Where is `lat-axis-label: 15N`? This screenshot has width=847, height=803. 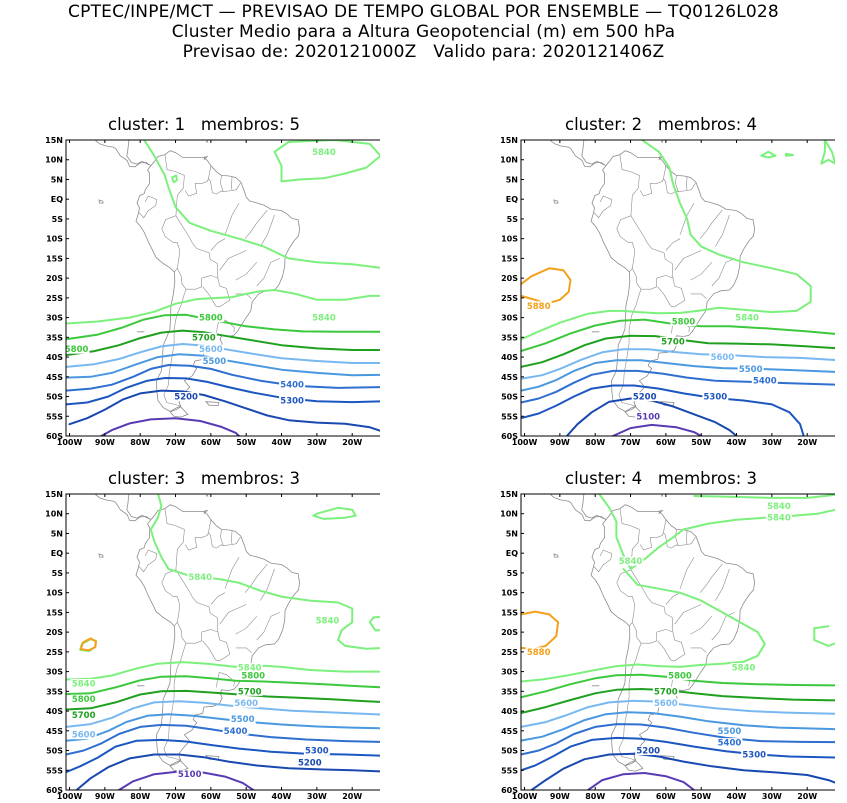
lat-axis-label: 15N is located at coordinates (509, 140).